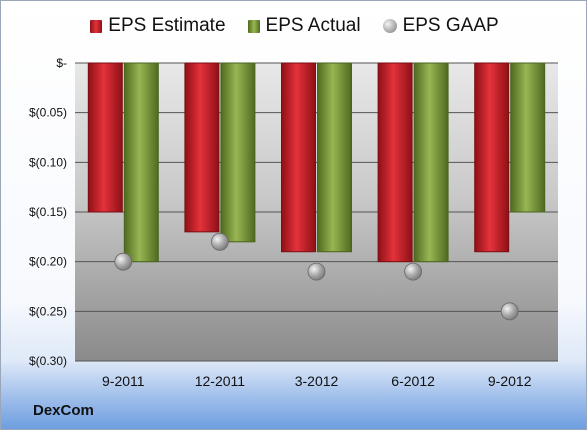 Image resolution: width=587 pixels, height=431 pixels. I want to click on legend-swatch-eps-estimate, so click(96, 26).